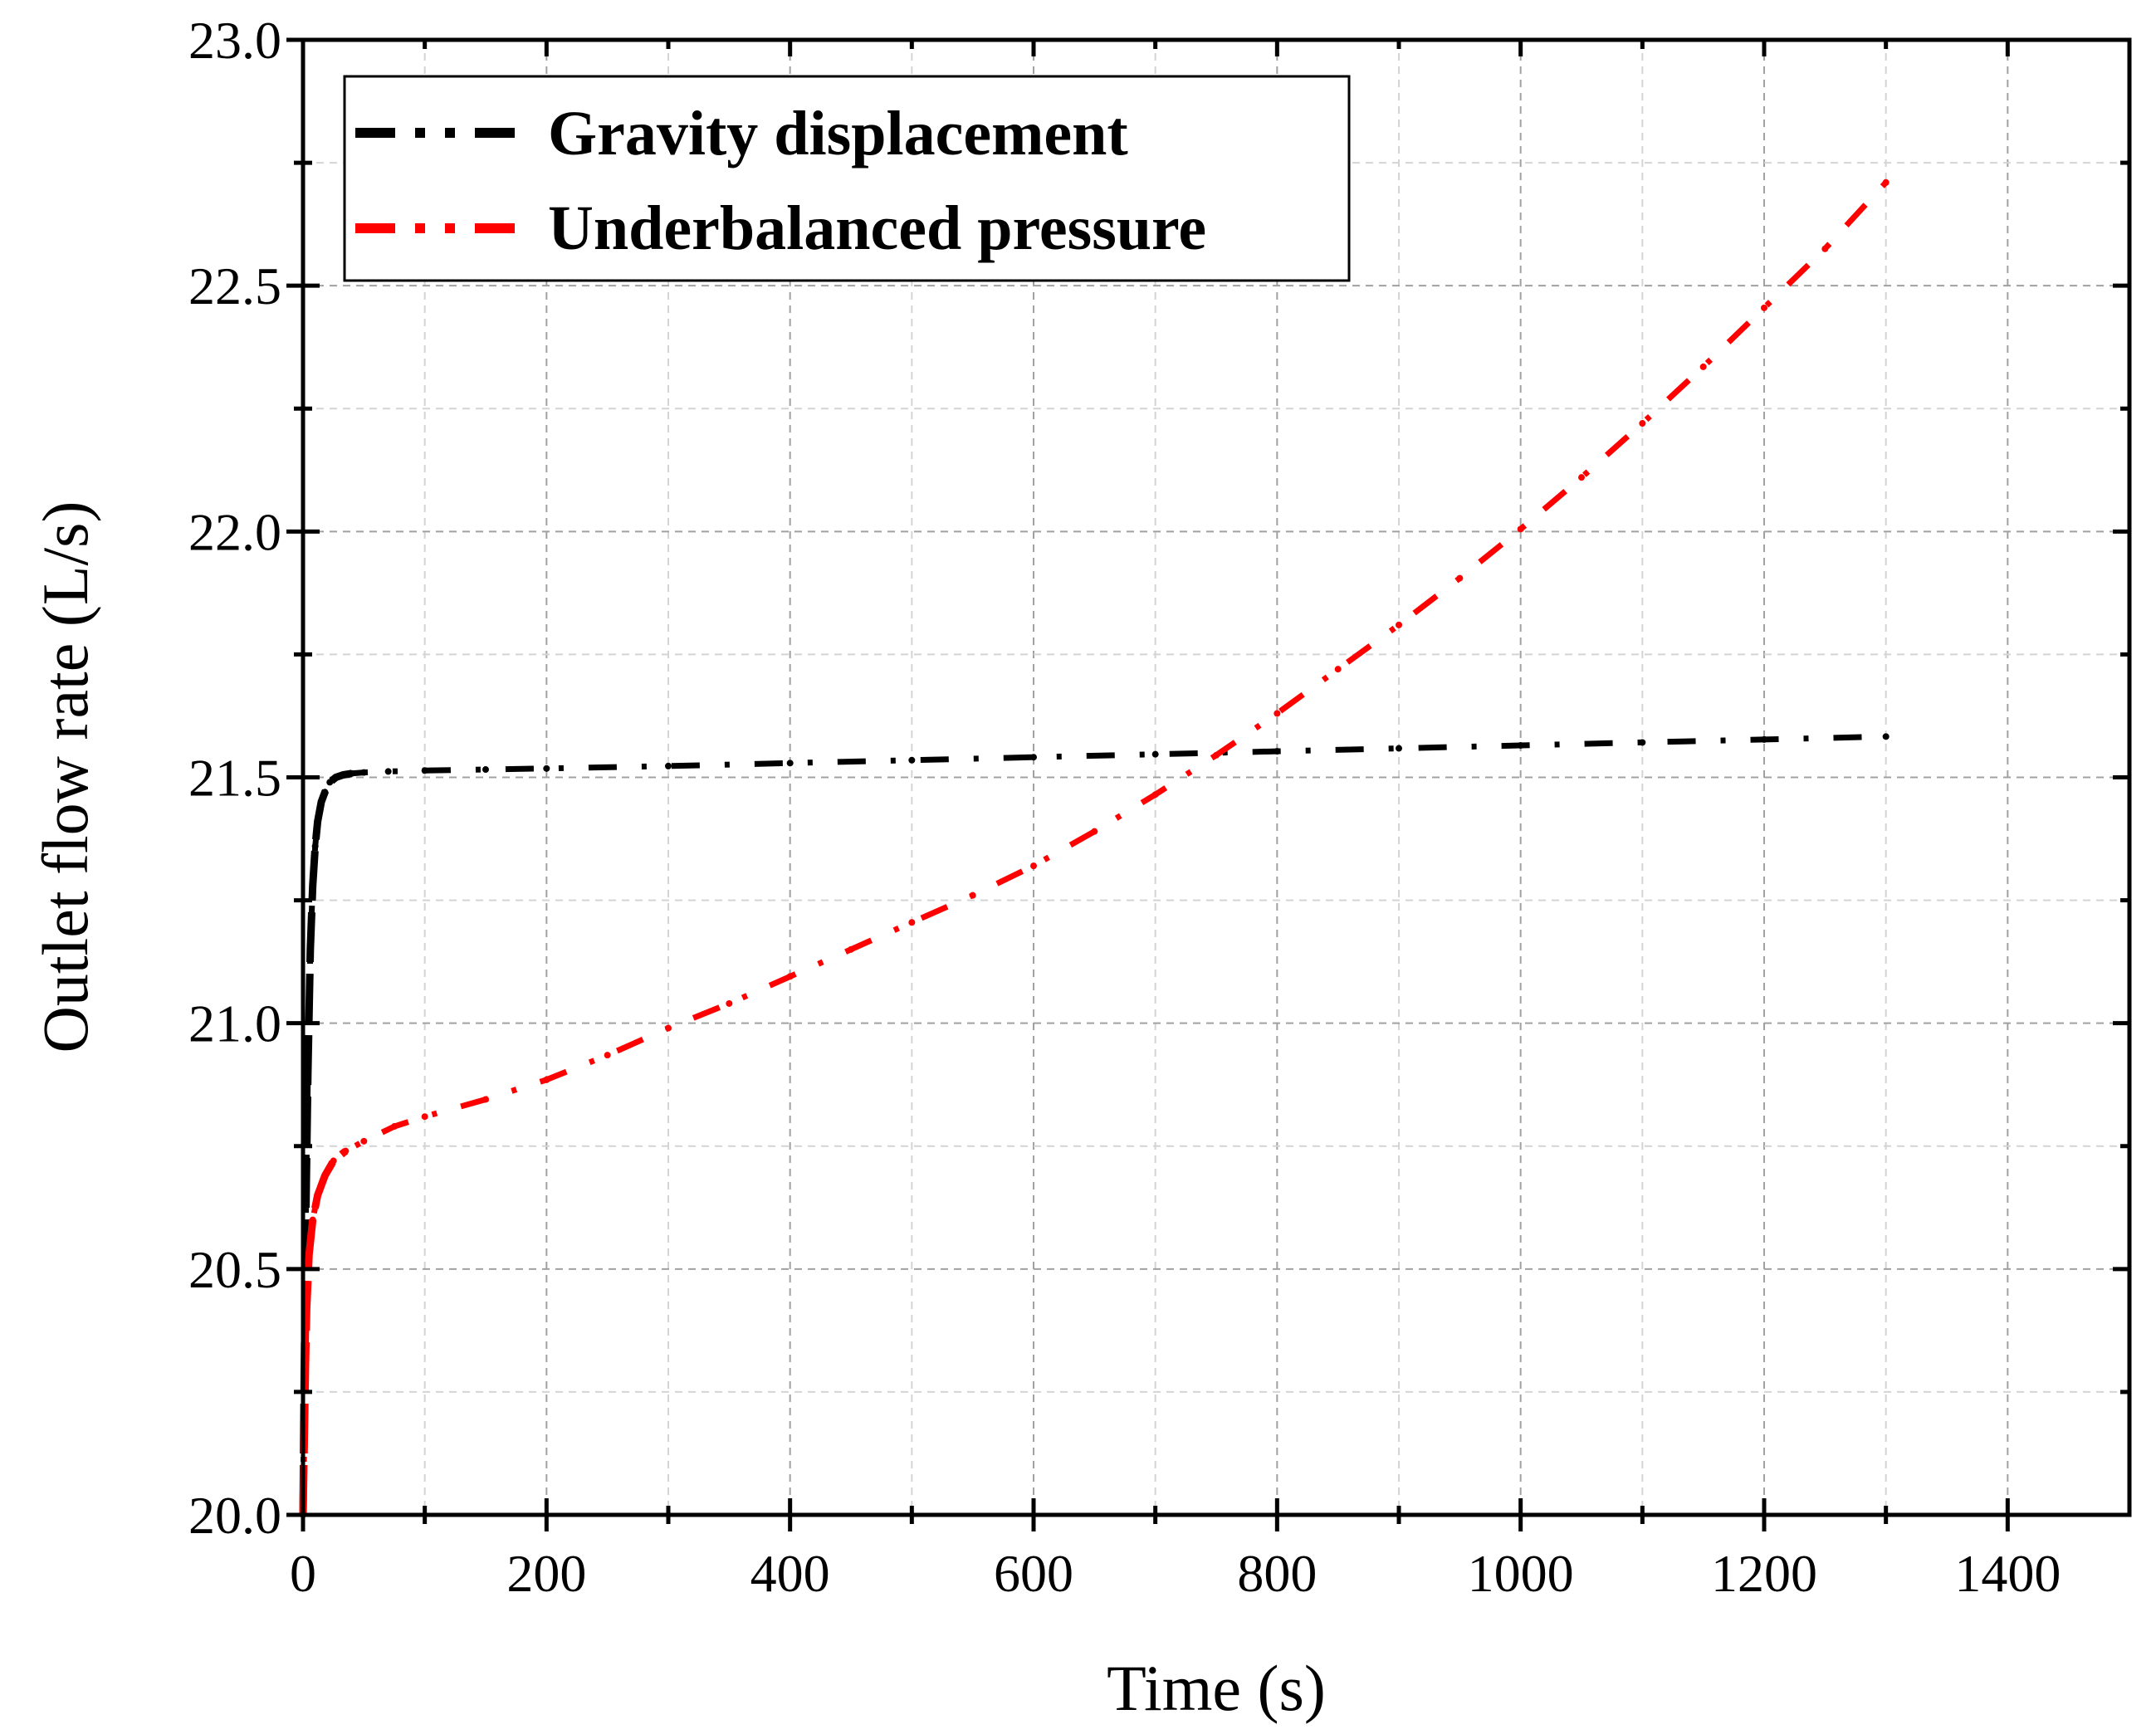 This screenshot has width=2156, height=1734. What do you see at coordinates (65, 777) in the screenshot?
I see `y-axis-title: Outlet flow rate (L/s)` at bounding box center [65, 777].